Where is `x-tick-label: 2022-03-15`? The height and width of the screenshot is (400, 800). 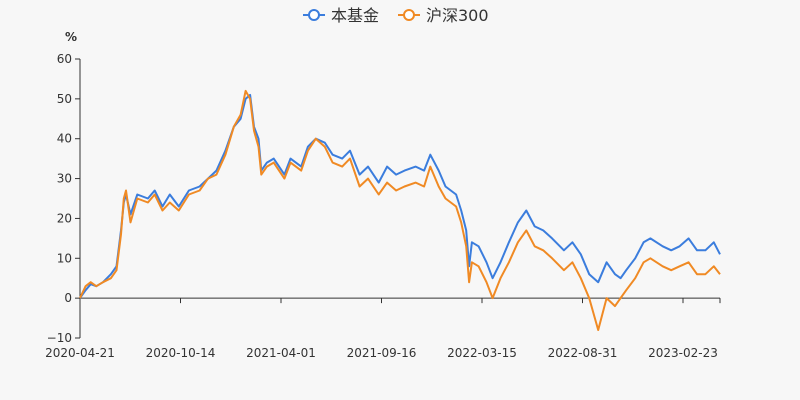
x-tick-label: 2022-03-15 is located at coordinates (482, 353).